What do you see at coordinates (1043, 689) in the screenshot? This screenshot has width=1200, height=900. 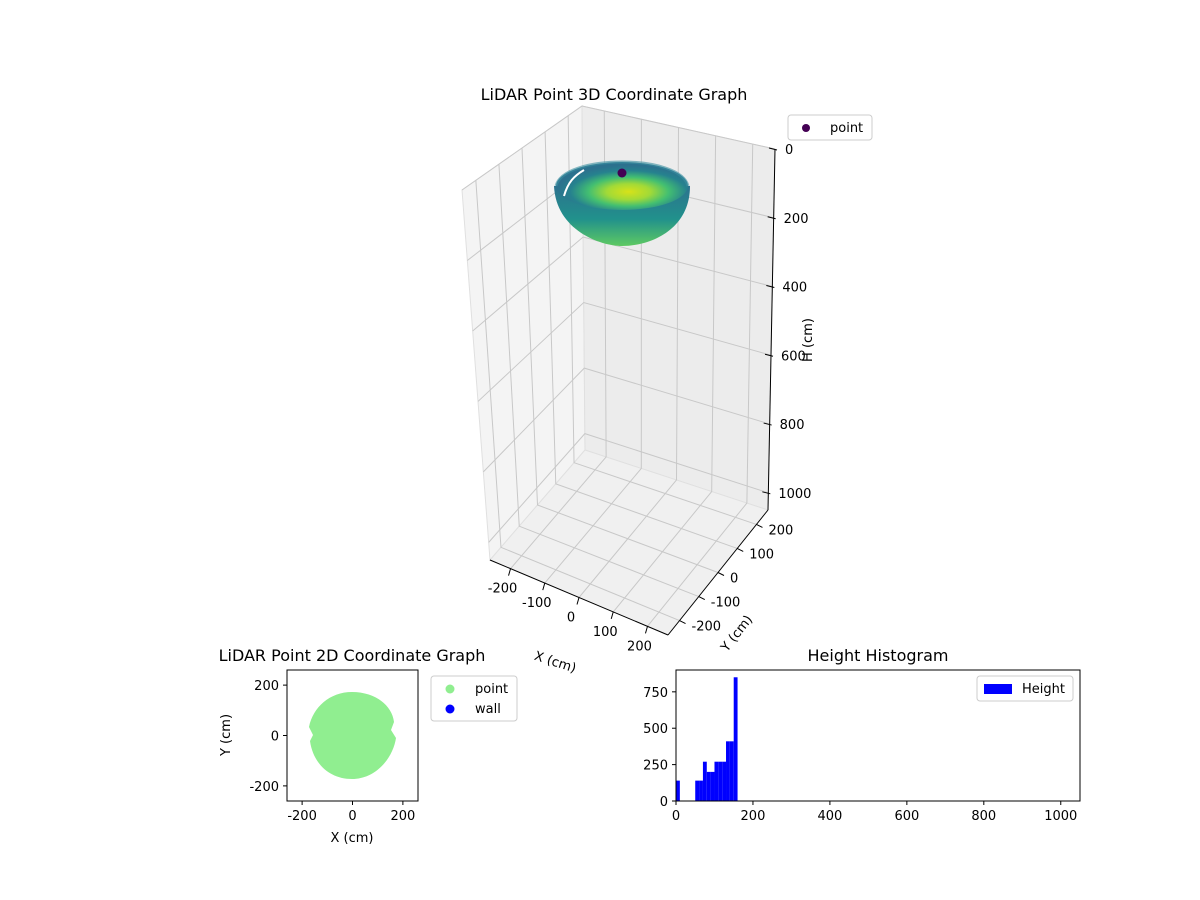 I see `legend-label-height: Height` at bounding box center [1043, 689].